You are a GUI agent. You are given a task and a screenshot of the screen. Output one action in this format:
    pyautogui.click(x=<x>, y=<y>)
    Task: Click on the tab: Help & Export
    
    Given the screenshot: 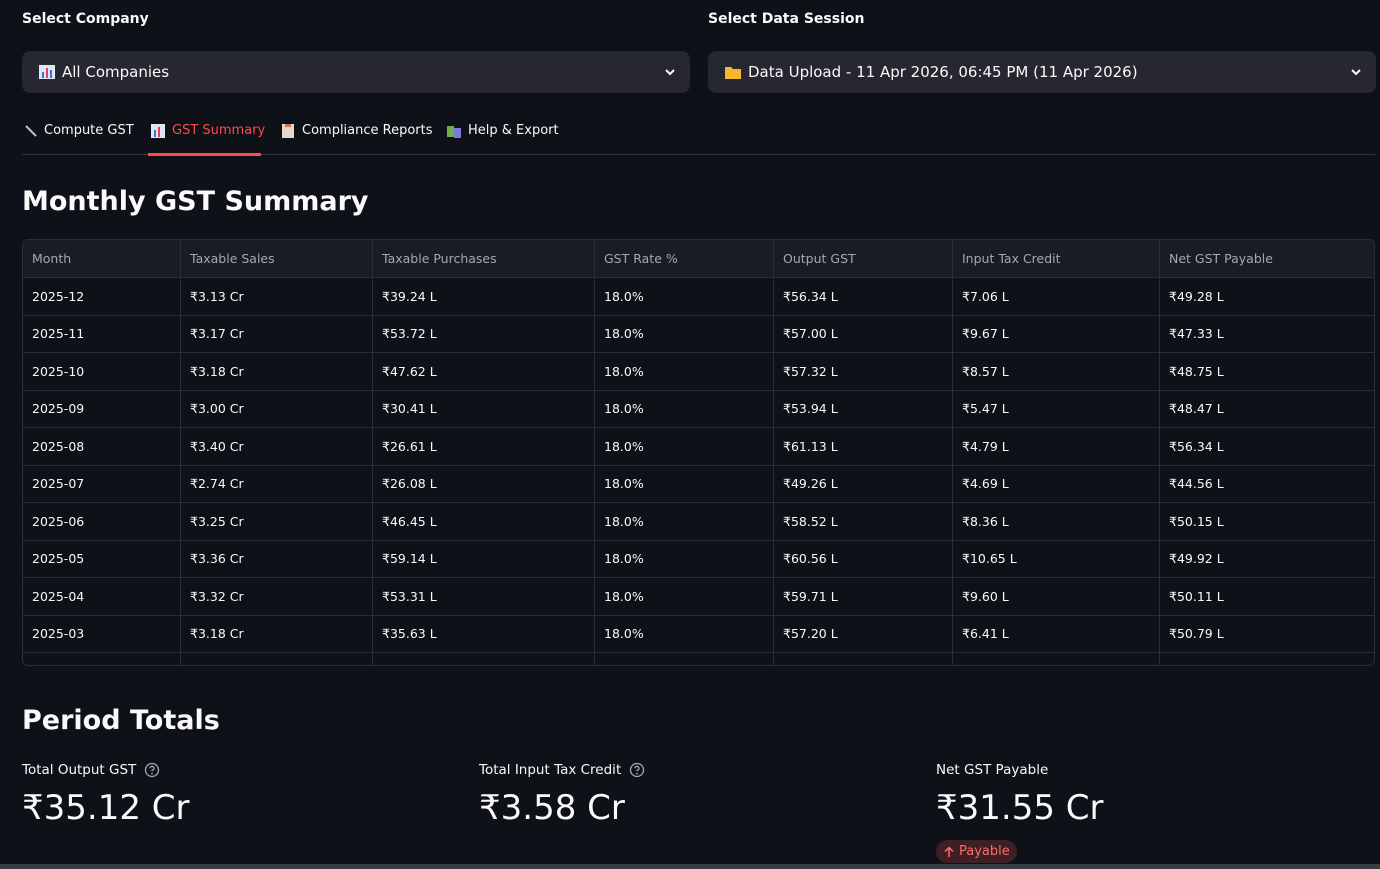 What is the action you would take?
    pyautogui.click(x=503, y=130)
    